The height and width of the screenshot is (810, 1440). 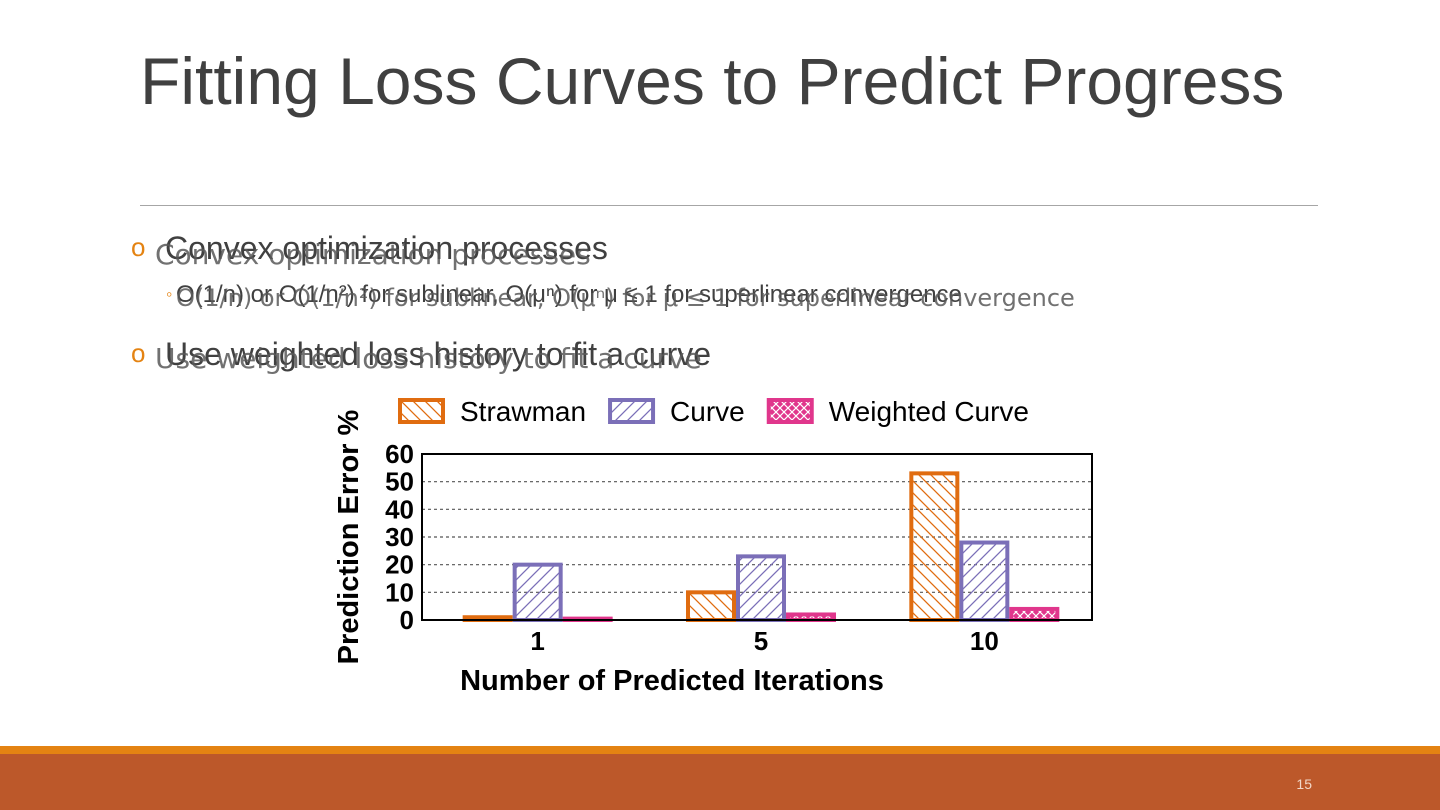 What do you see at coordinates (1304, 784) in the screenshot?
I see `page-number: 15` at bounding box center [1304, 784].